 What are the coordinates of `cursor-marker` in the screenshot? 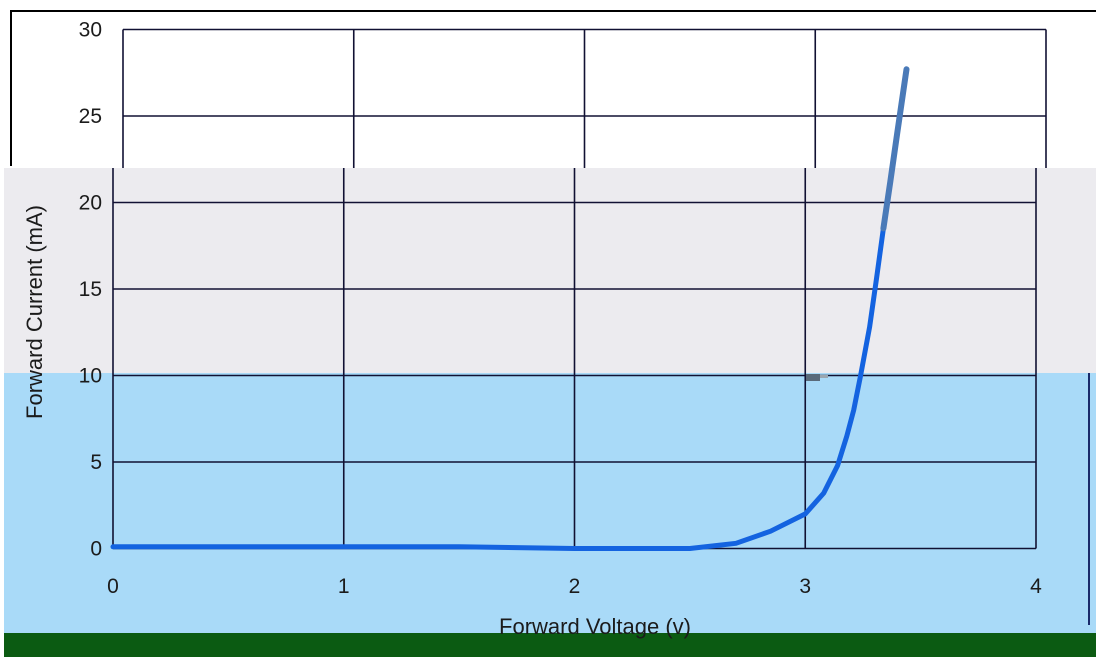 It's located at (817, 377).